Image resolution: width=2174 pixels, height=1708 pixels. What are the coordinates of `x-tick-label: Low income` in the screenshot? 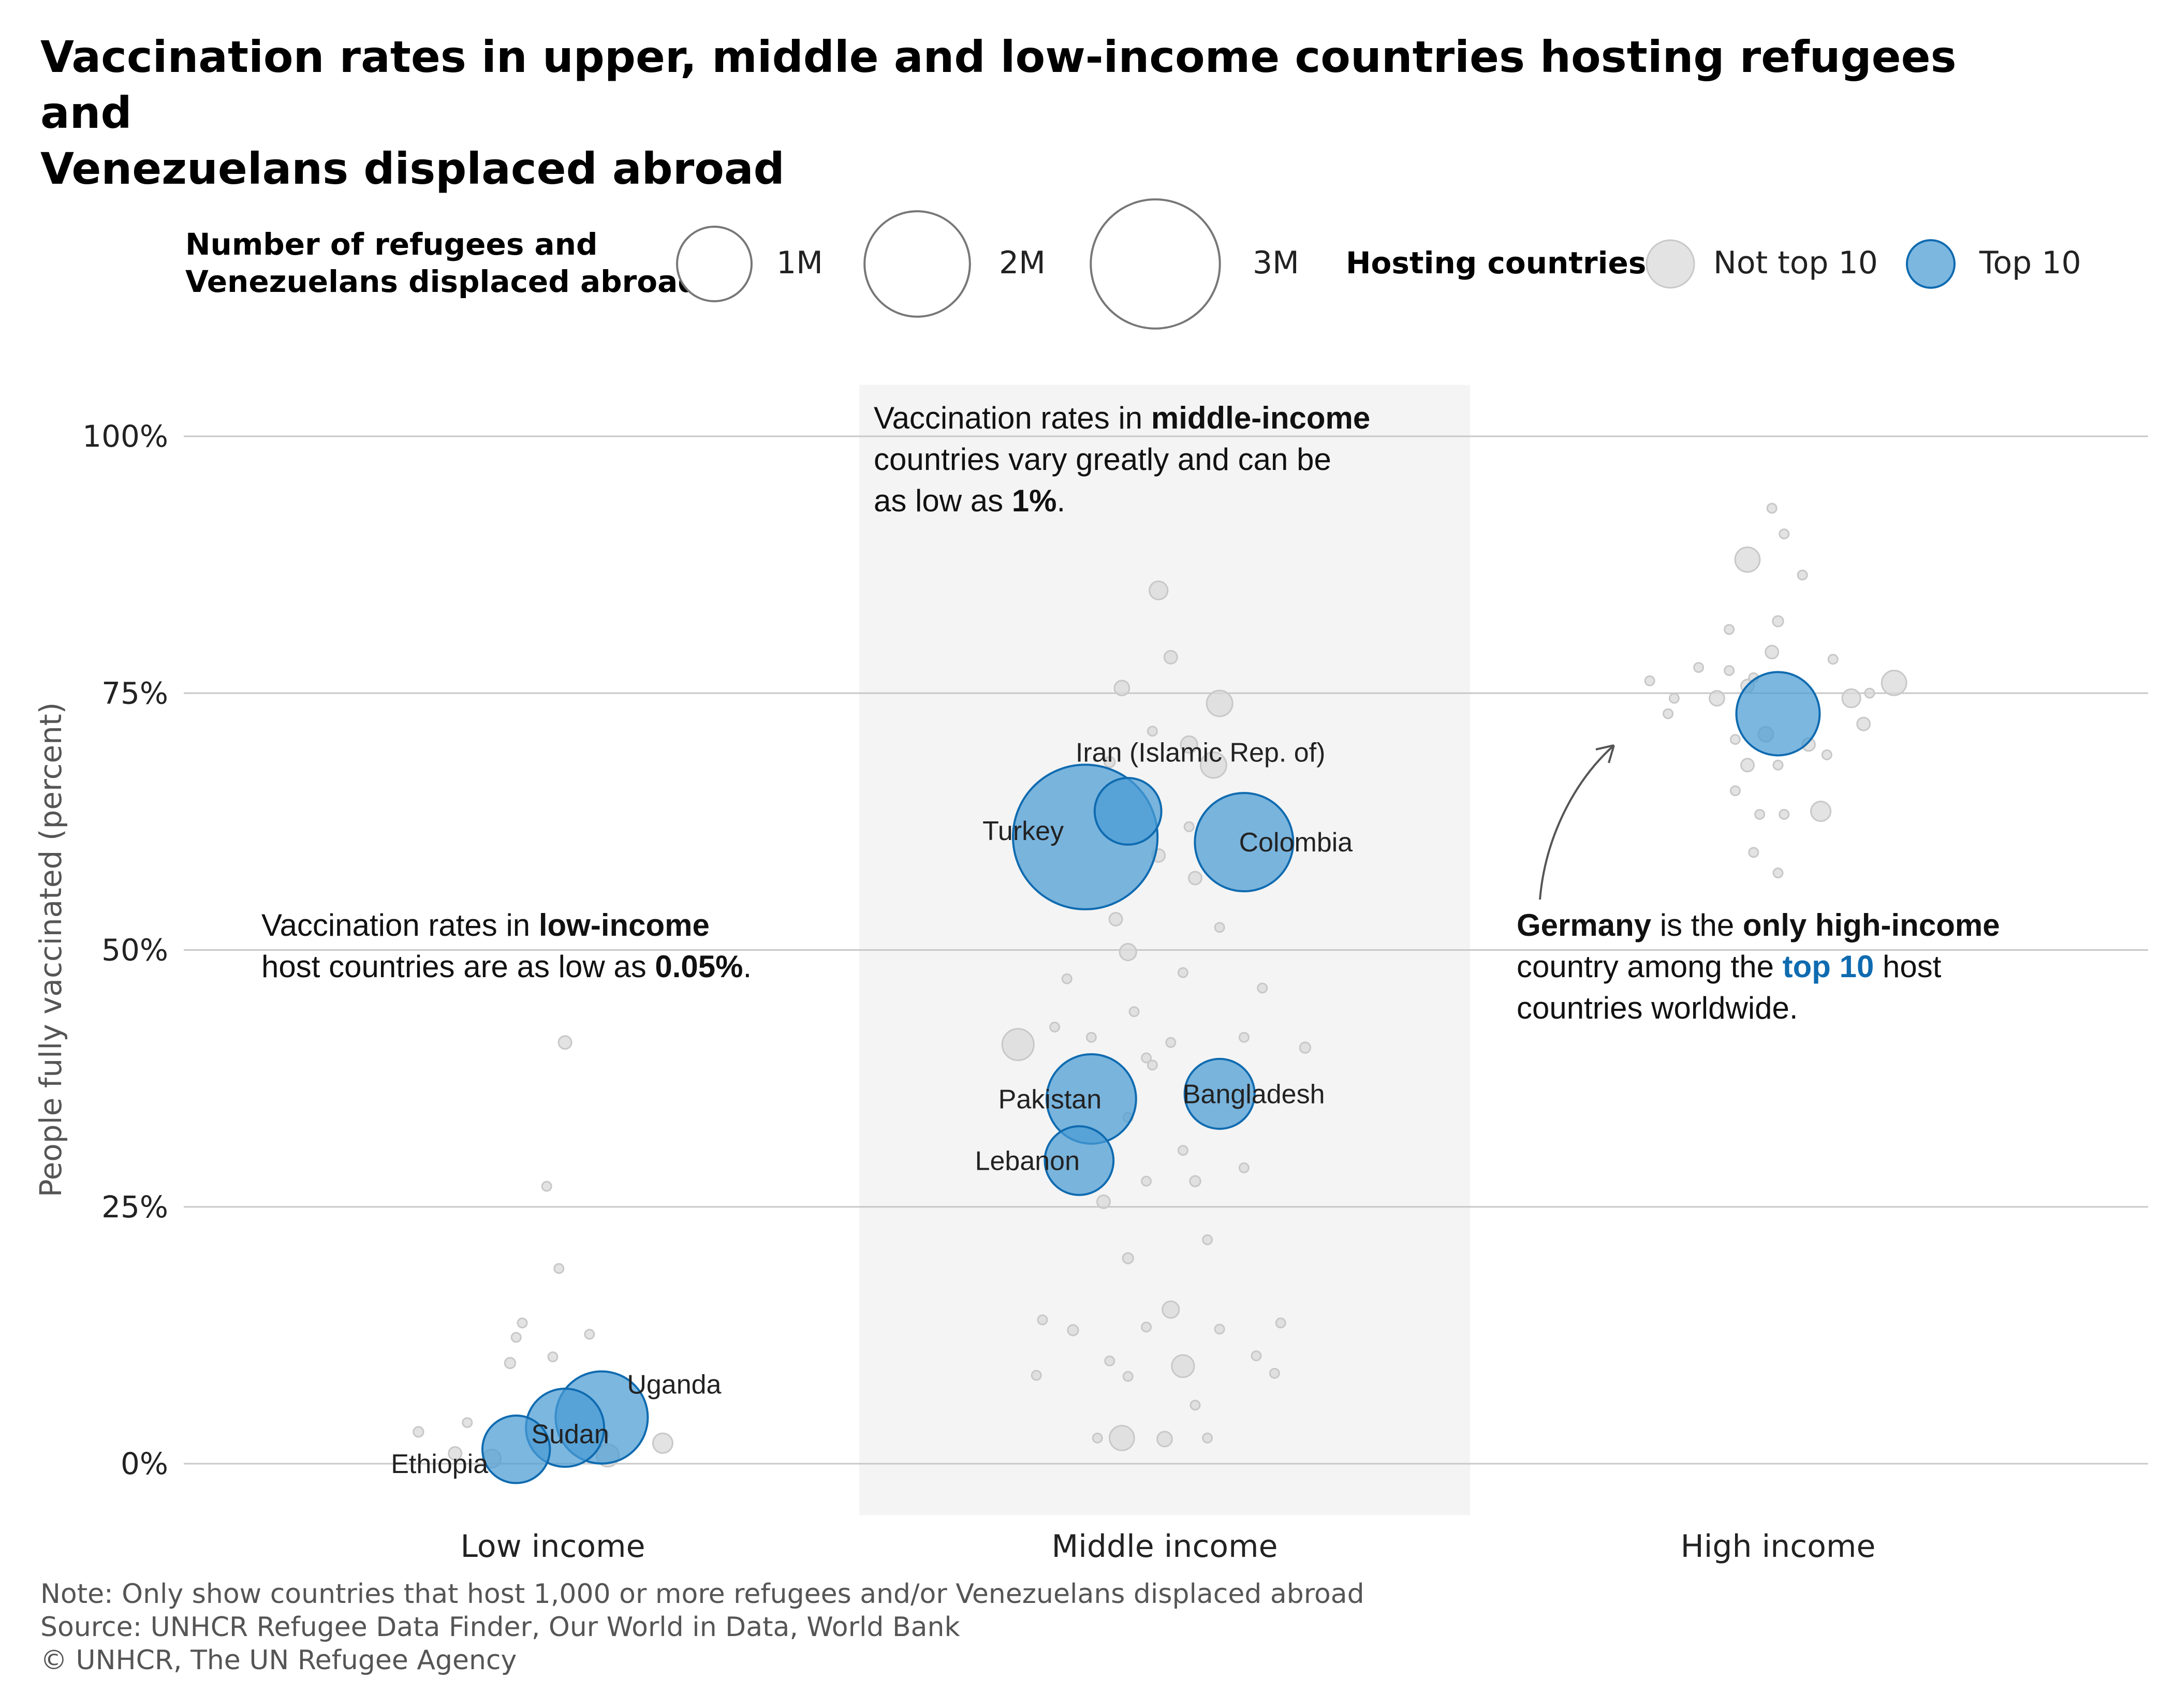 It's located at (553, 1546).